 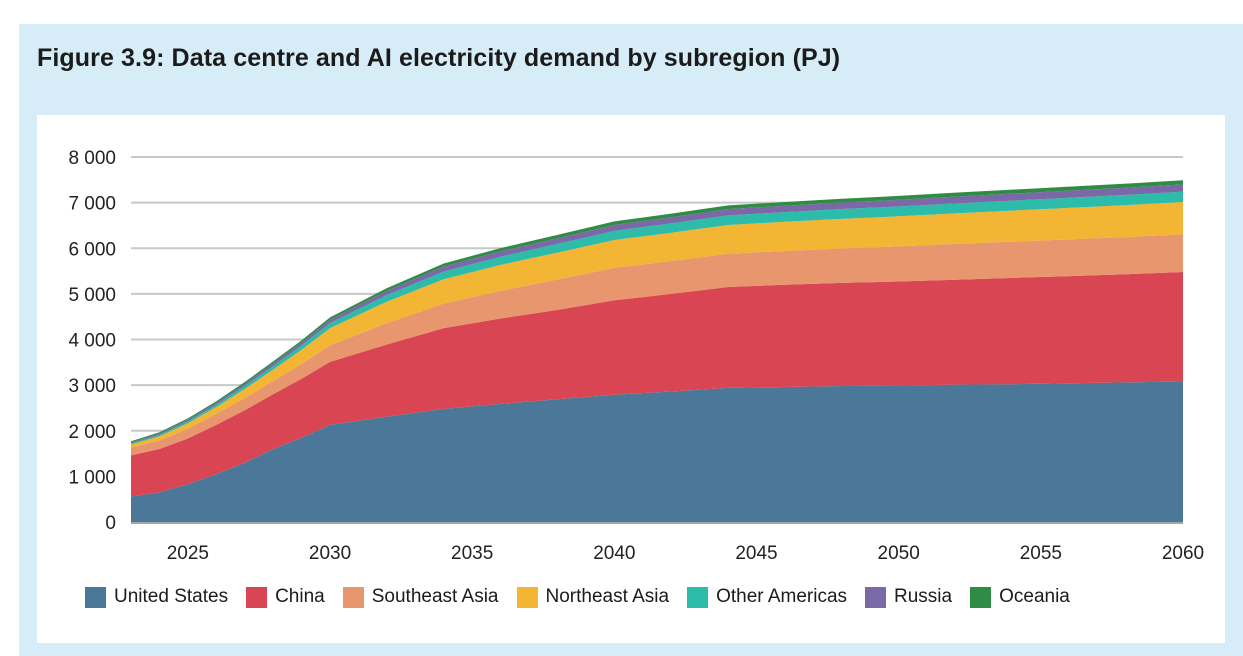 I want to click on x-tick-label: 2055, so click(x=1041, y=553).